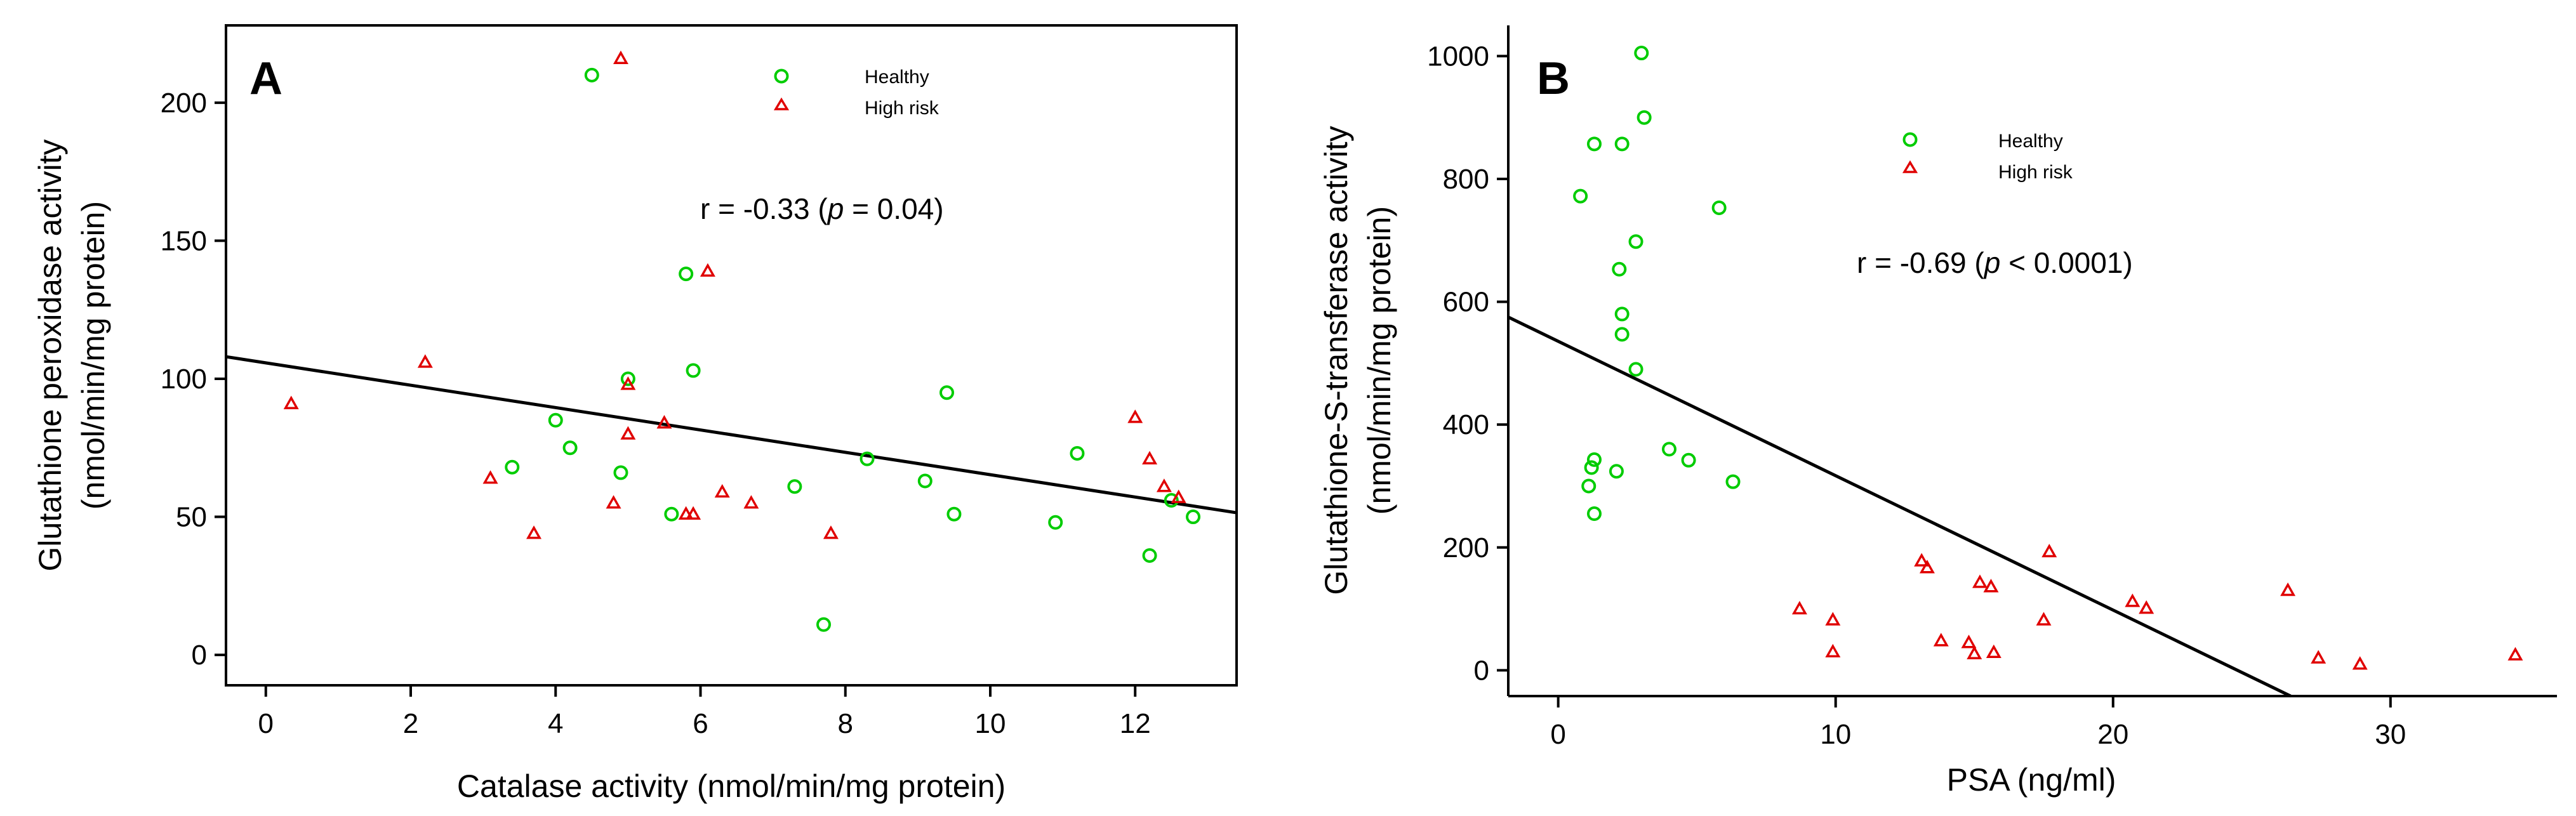 The width and height of the screenshot is (2576, 816). I want to click on panel-a-y-tick-label: 200, so click(184, 103).